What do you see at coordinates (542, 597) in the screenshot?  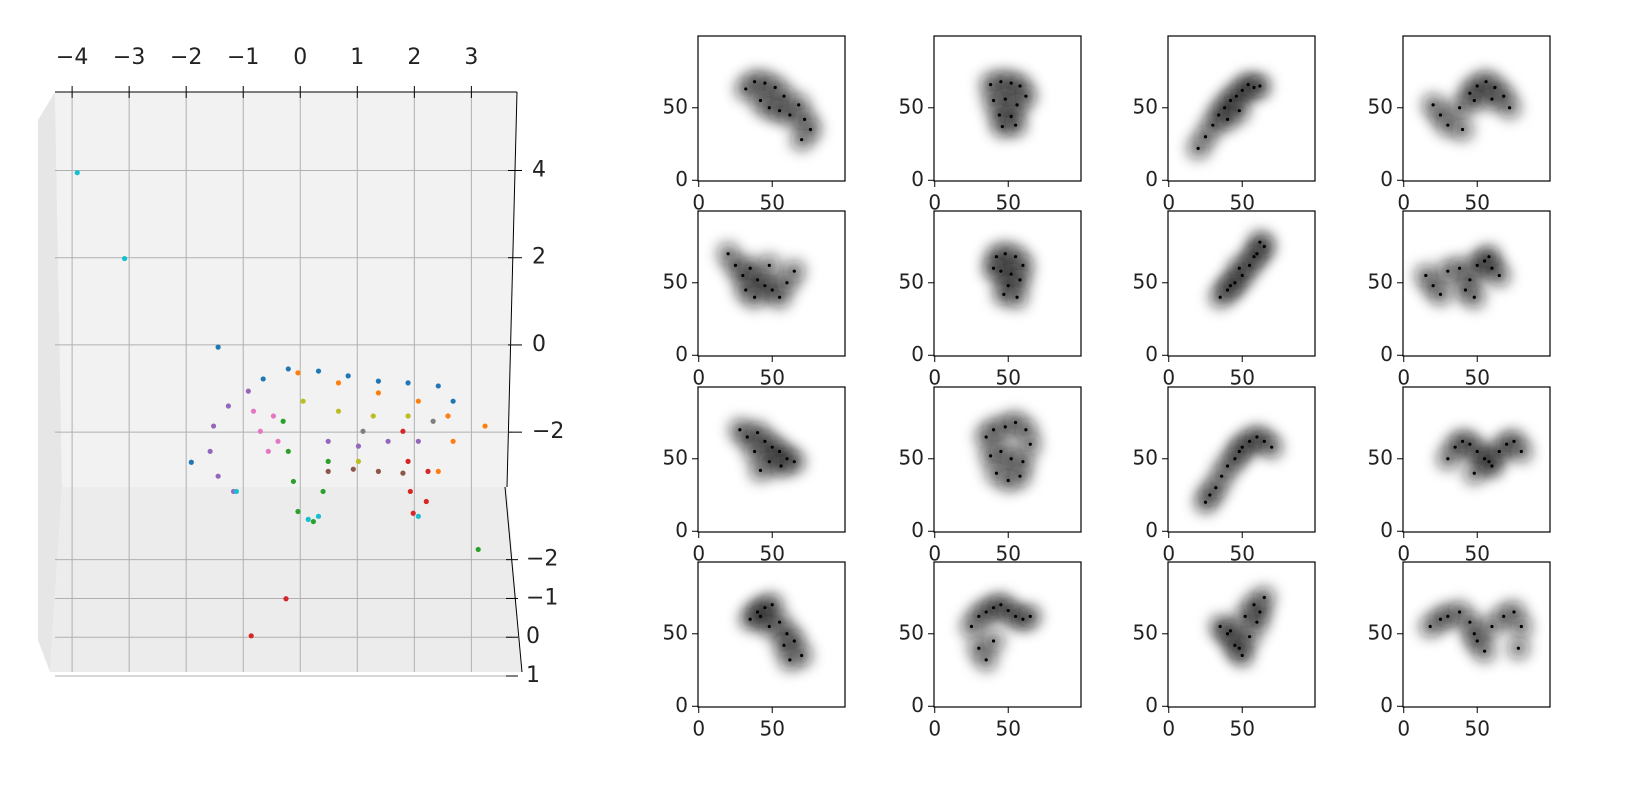 I see `y-tick-label: −1` at bounding box center [542, 597].